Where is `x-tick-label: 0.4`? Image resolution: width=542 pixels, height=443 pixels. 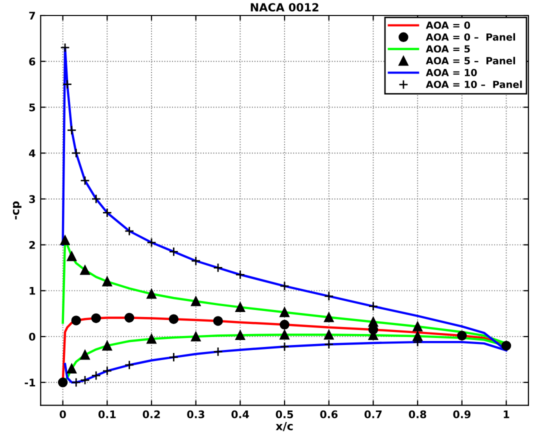
x-tick-label: 0.4 is located at coordinates (240, 414).